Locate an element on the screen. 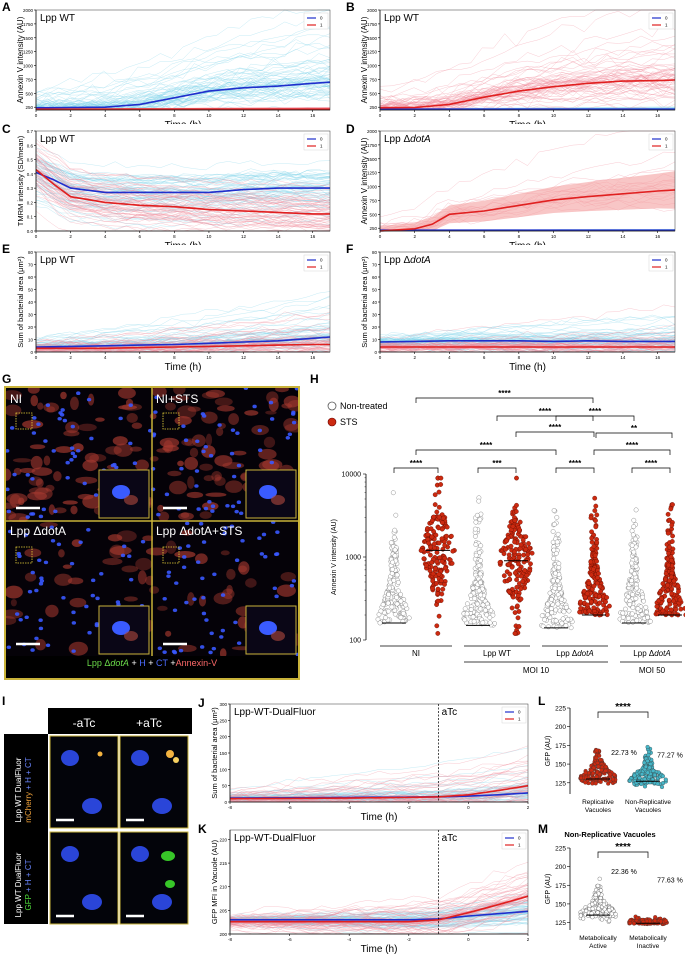 The height and width of the screenshot is (960, 685). y-tick-label: 30 is located at coordinates (31, 315).